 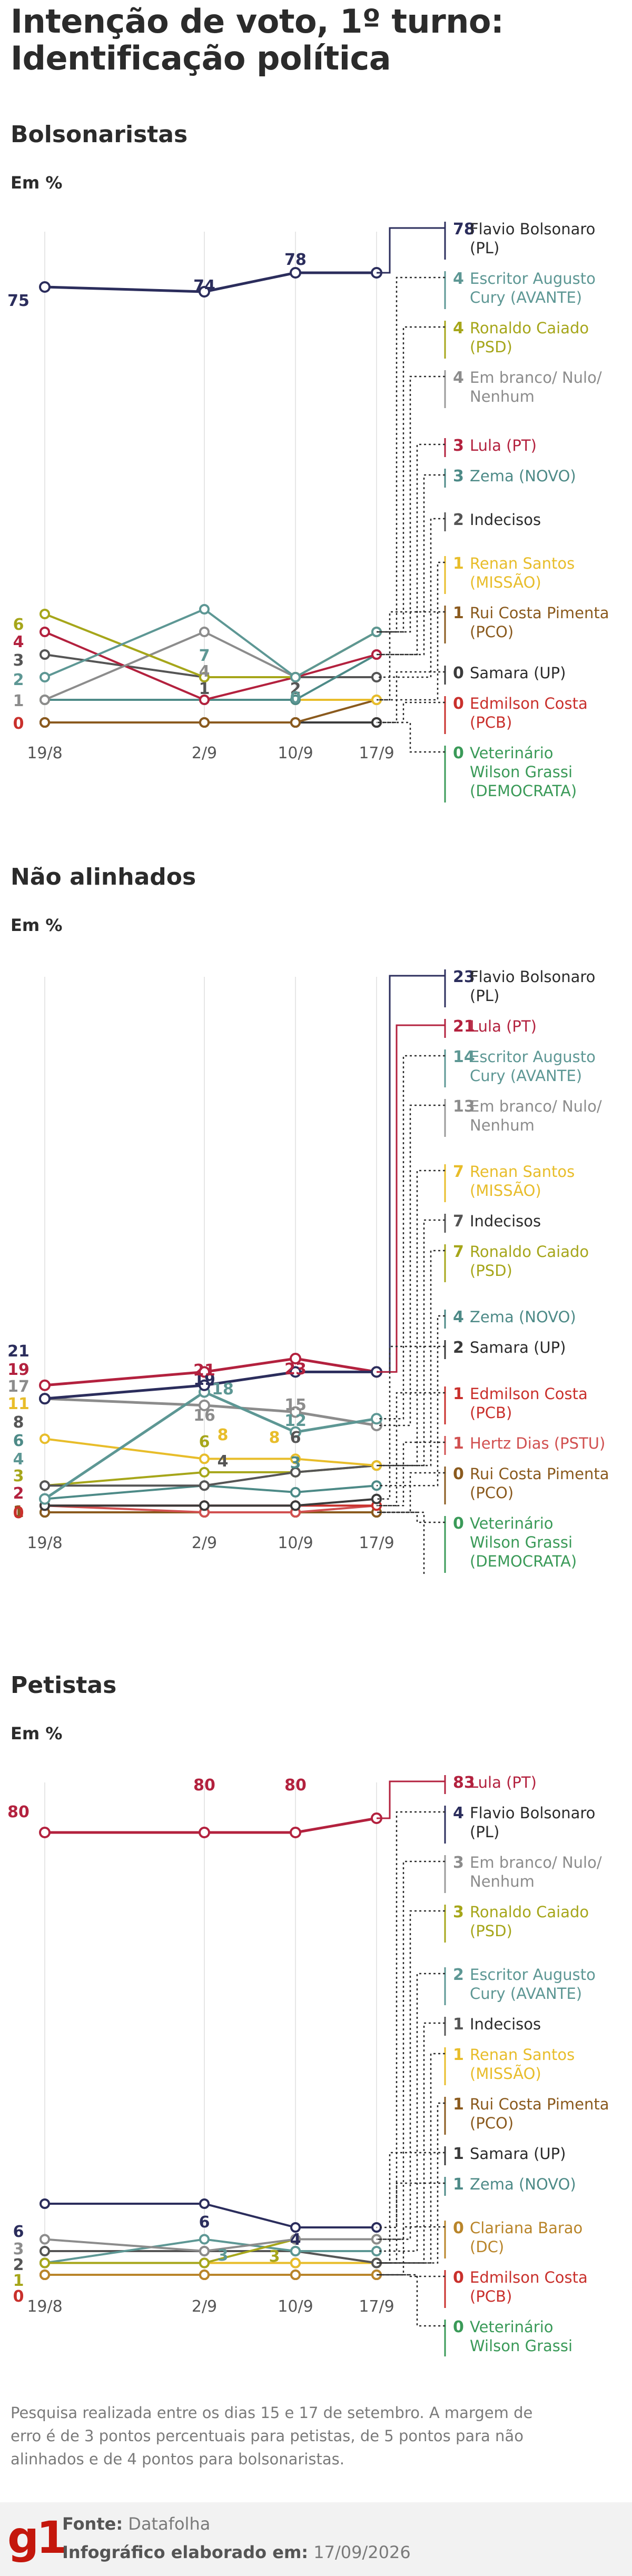 I want to click on series-line-indecisos, so click(x=211, y=1475).